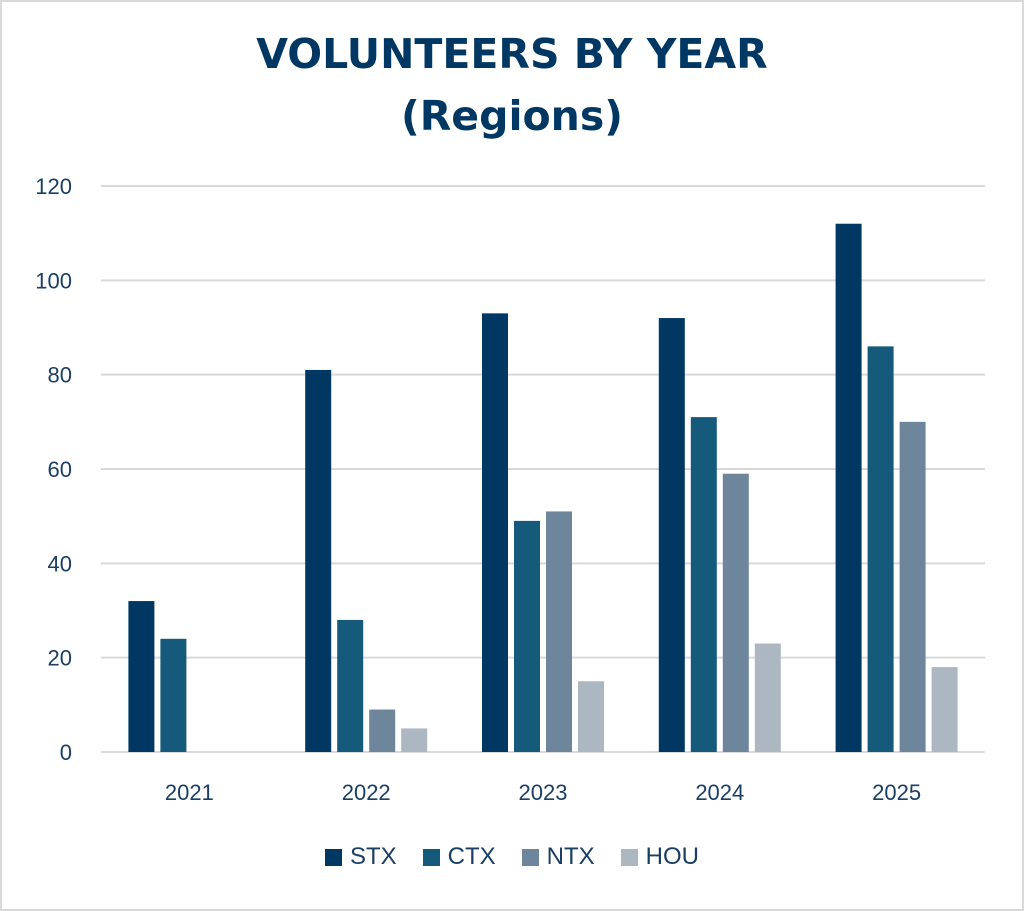  I want to click on bar-stx-2025, so click(848, 487).